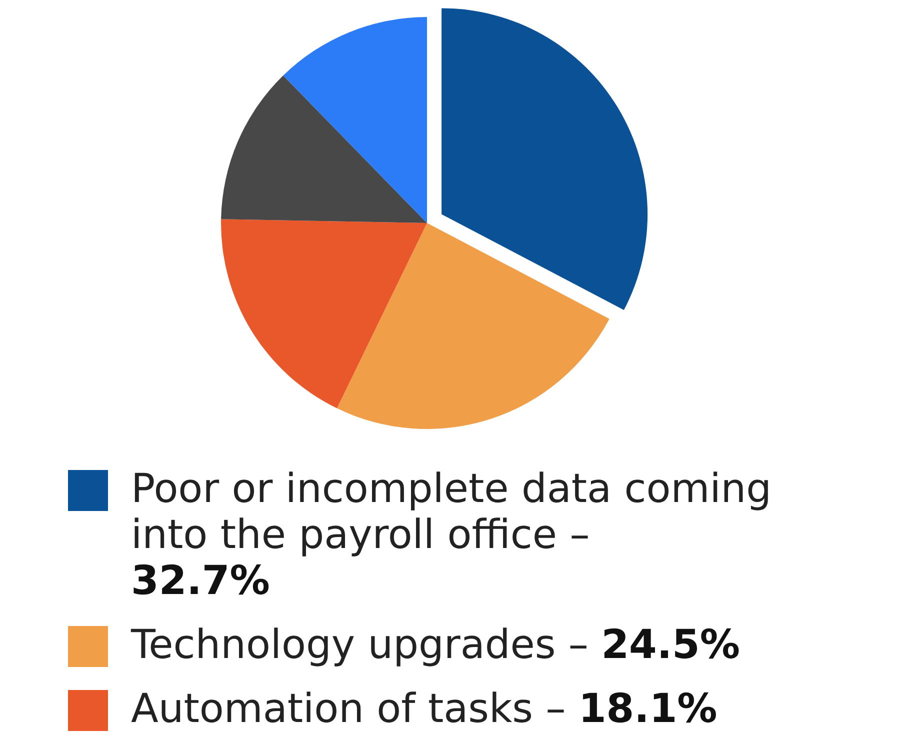 This screenshot has width=900, height=750. I want to click on data-label: 18.1%, so click(648, 709).